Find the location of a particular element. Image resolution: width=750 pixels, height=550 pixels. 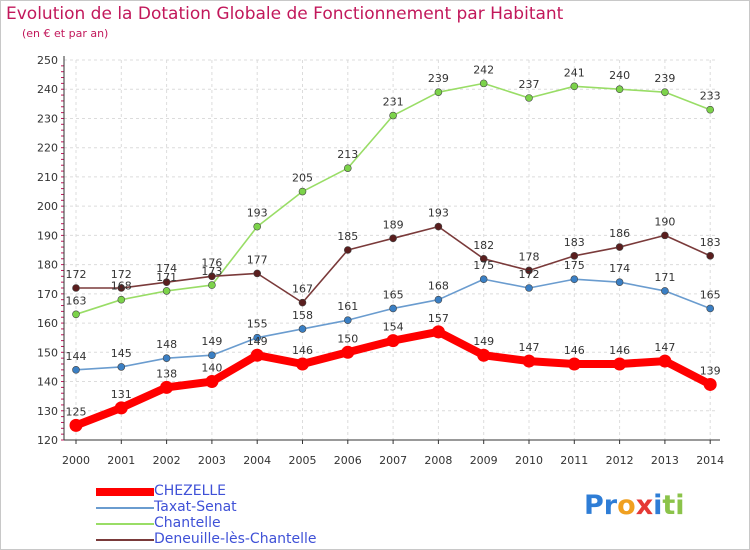

data-label-deneuille-l-s-chantelle: 167 is located at coordinates (302, 289).